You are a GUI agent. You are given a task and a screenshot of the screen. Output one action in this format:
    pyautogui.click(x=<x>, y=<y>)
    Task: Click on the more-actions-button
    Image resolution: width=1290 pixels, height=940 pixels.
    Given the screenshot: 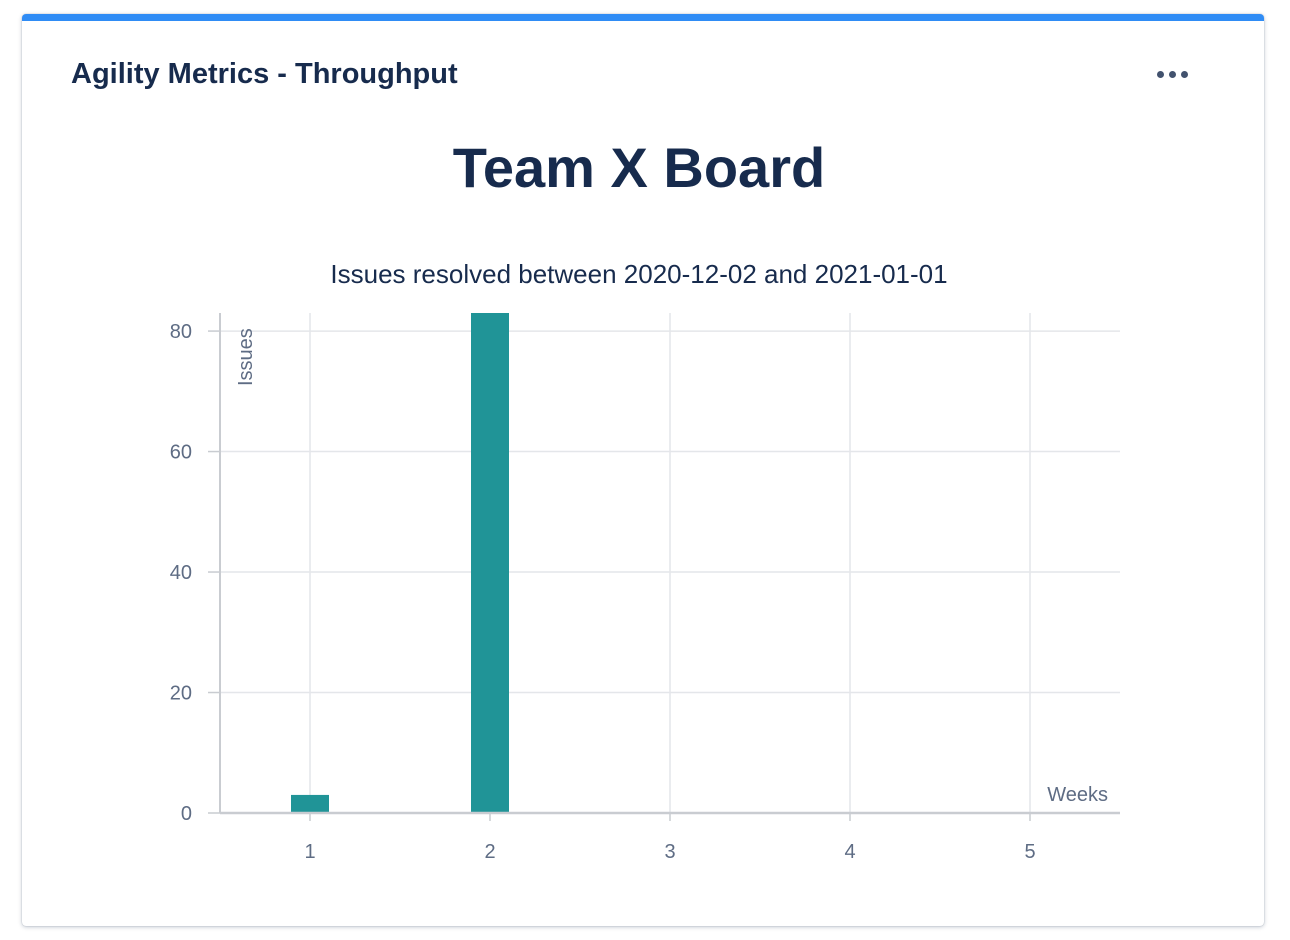 What is the action you would take?
    pyautogui.click(x=1172, y=74)
    